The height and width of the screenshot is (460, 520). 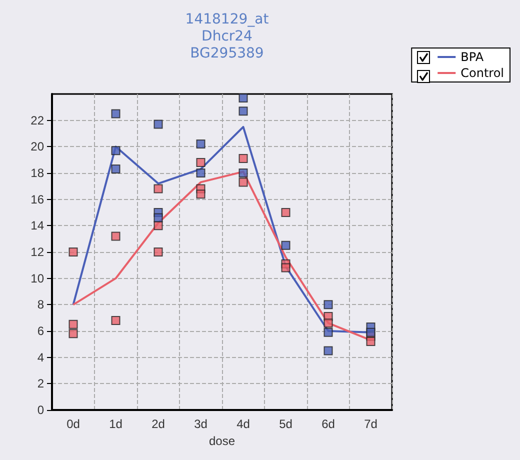 What do you see at coordinates (37, 225) in the screenshot?
I see `y-tick-label: 14` at bounding box center [37, 225].